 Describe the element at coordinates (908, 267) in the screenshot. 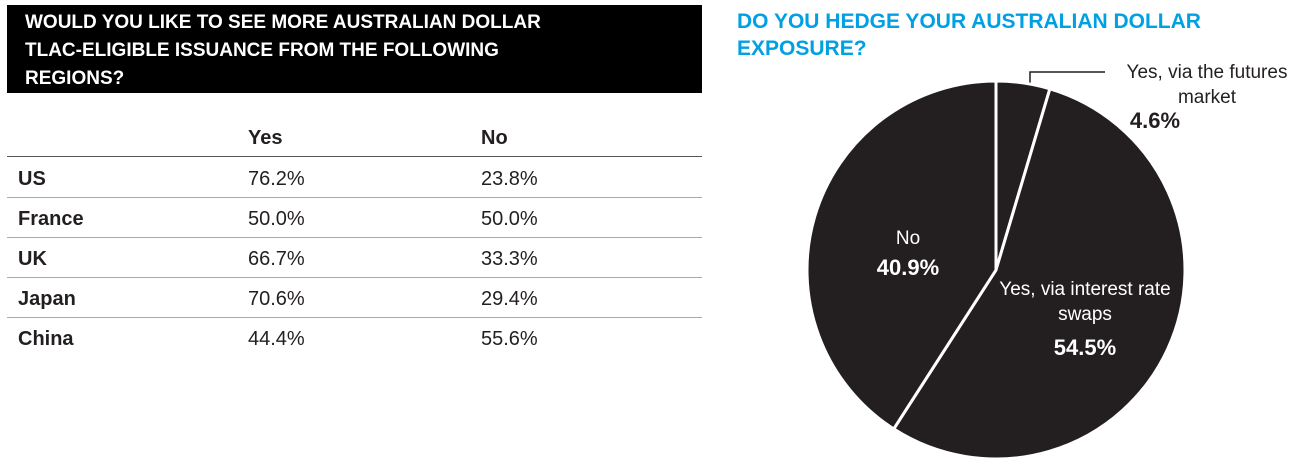

I see `value-label: 40.9%` at that location.